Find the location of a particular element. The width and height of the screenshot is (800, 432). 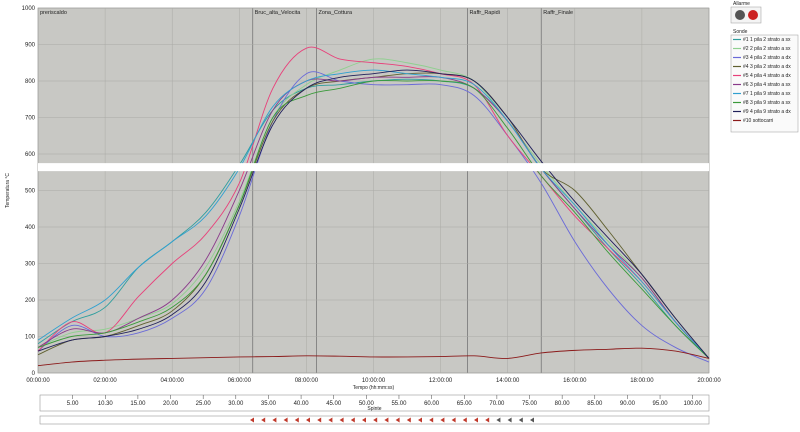

spinte-tick-label: 95.00 is located at coordinates (661, 404).